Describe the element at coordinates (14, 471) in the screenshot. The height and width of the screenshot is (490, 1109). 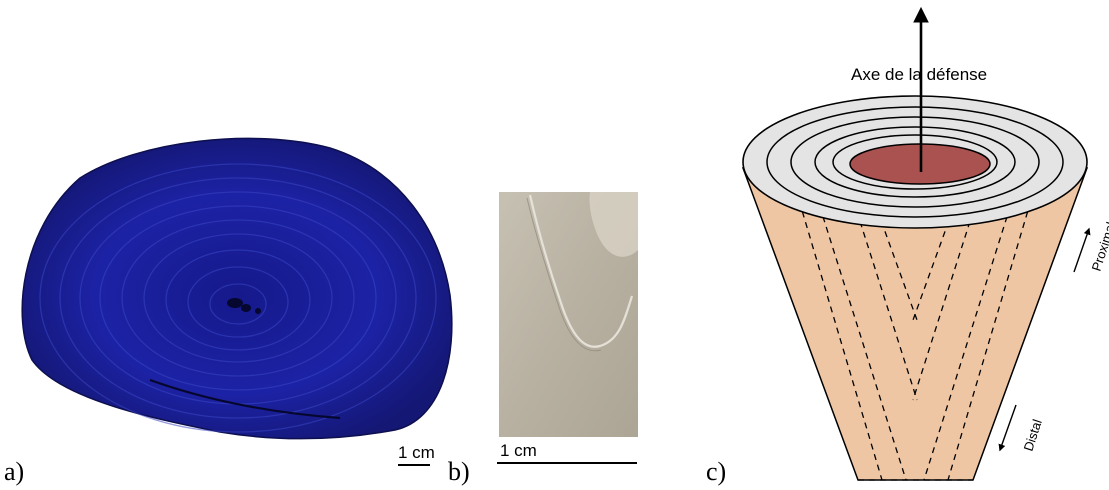
I see `panel-letter-a: a)` at that location.